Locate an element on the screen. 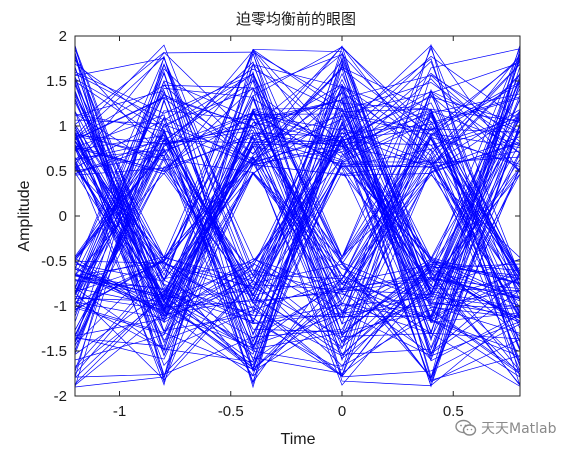 This screenshot has height=450, width=575. x-axis-label: Time is located at coordinates (298, 439).